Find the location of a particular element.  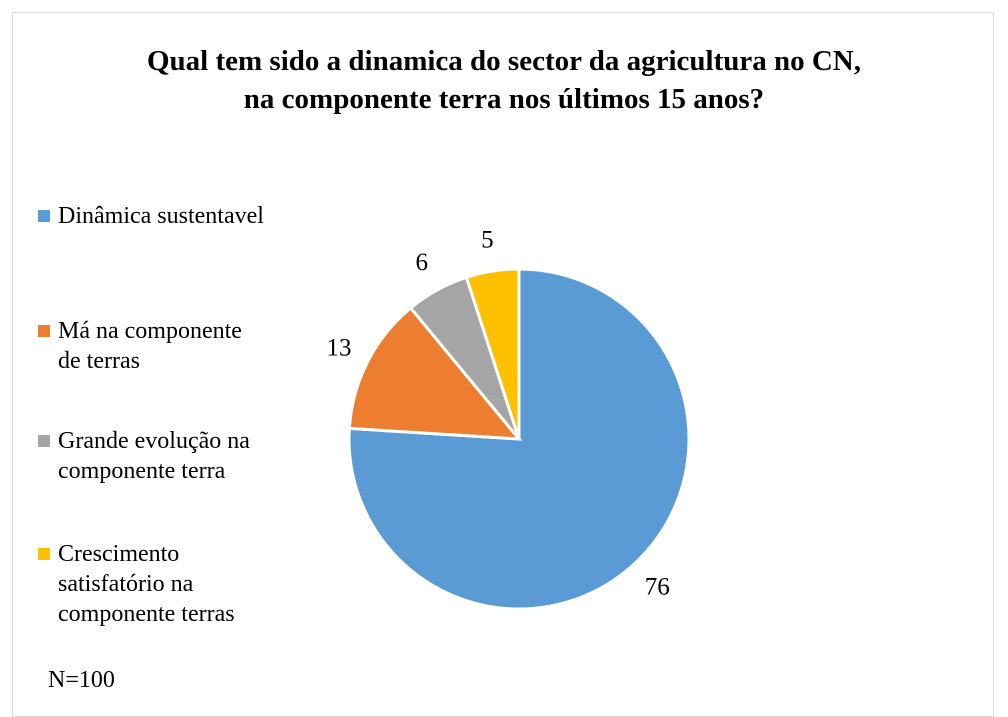

pie-data-label-1: 13 is located at coordinates (339, 347).